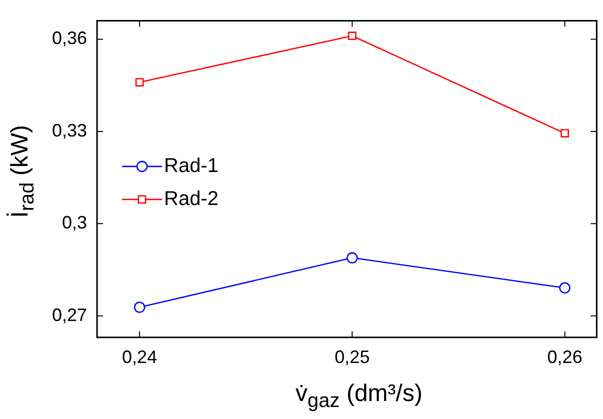 This screenshot has height=419, width=603. I want to click on y-tick-label: 0,33, so click(70, 130).